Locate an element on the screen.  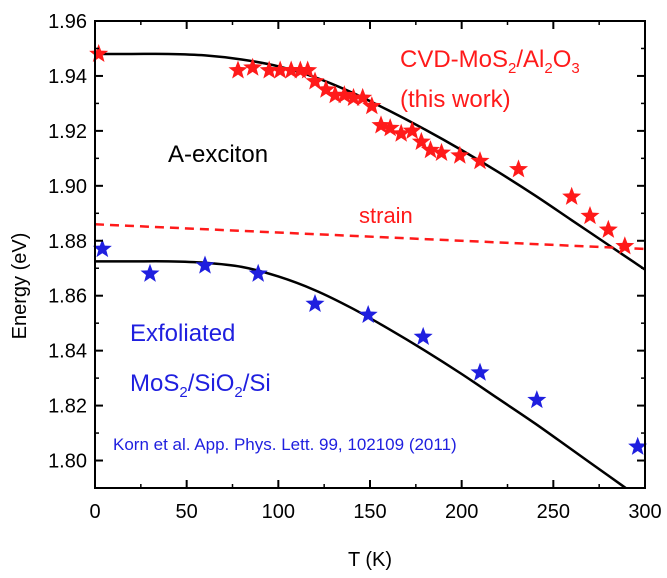
x-tick-label: 300 is located at coordinates (644, 512).